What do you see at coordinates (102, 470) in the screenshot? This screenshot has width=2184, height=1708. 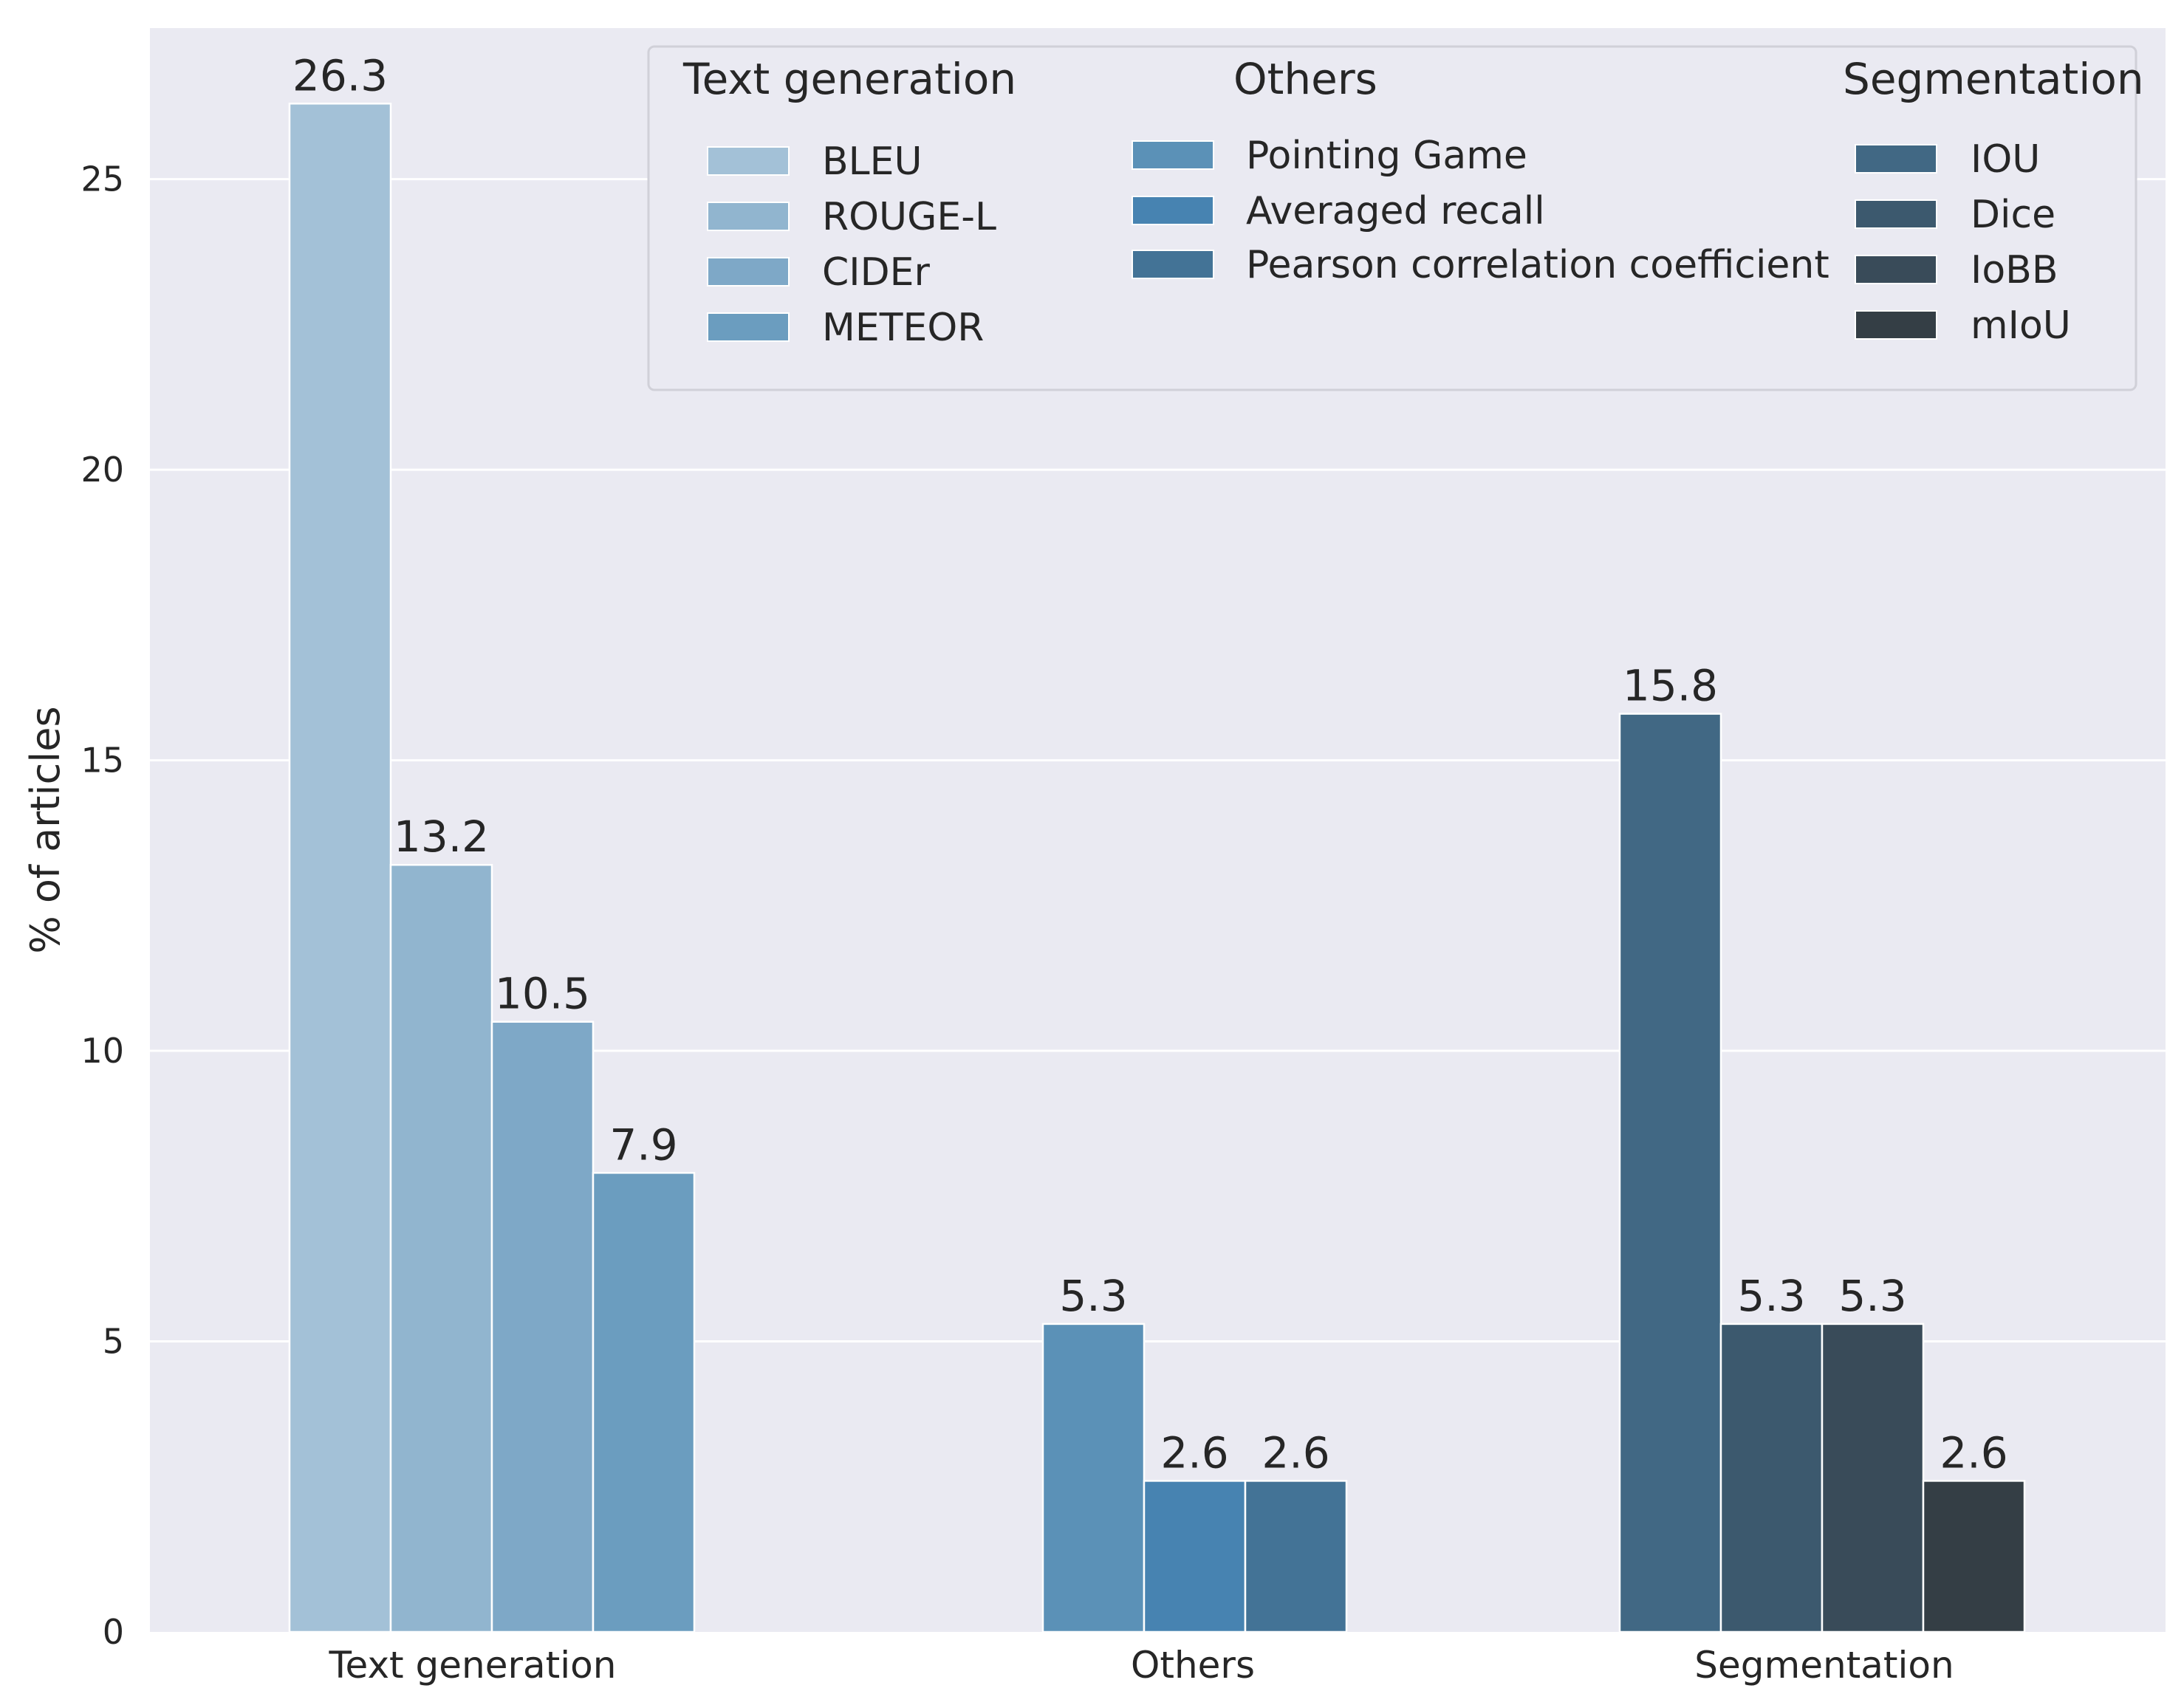 I see `y-tick-label: 20` at bounding box center [102, 470].